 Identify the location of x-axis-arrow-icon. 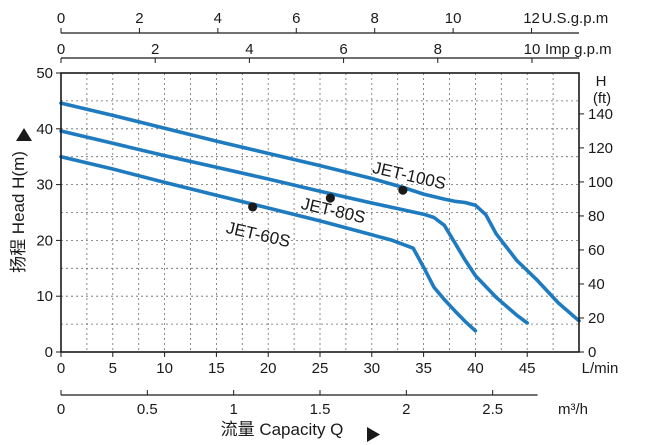
(373, 434).